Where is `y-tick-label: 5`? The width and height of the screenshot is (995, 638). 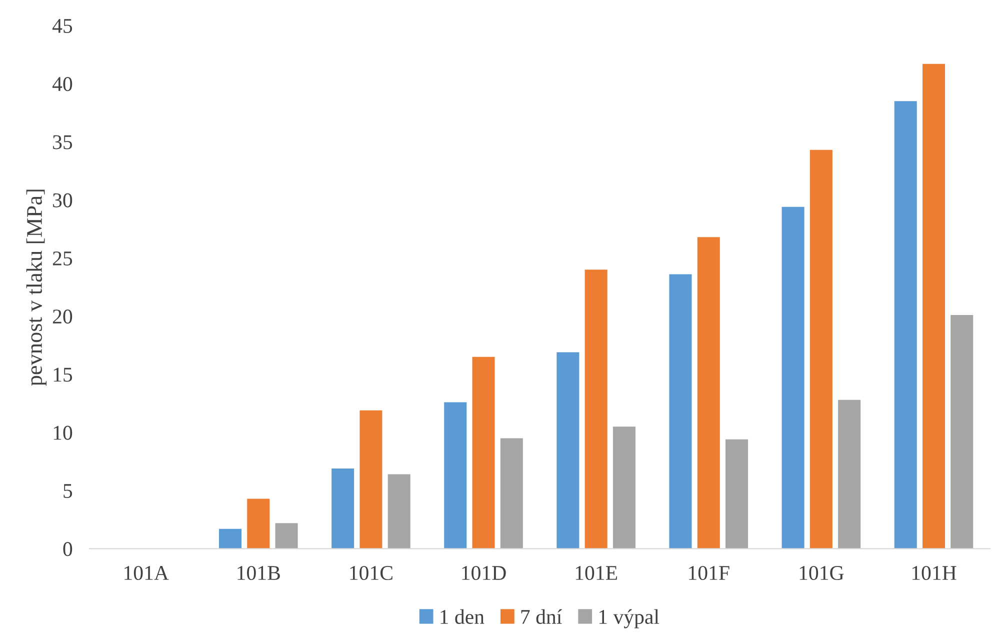 y-tick-label: 5 is located at coordinates (68, 491).